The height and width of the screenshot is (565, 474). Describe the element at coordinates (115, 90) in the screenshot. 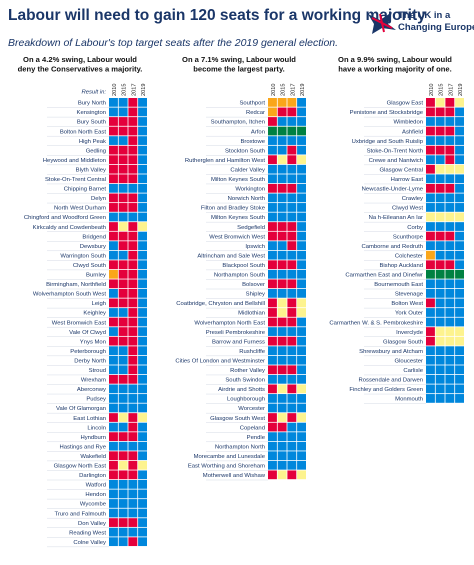

I see `year-label: 2010` at that location.